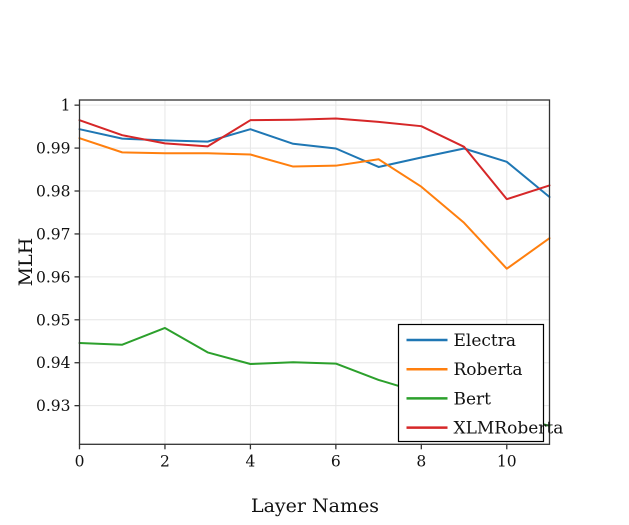 This screenshot has width=629, height=525. What do you see at coordinates (53, 320) in the screenshot?
I see `y-tick-label: 0.95` at bounding box center [53, 320].